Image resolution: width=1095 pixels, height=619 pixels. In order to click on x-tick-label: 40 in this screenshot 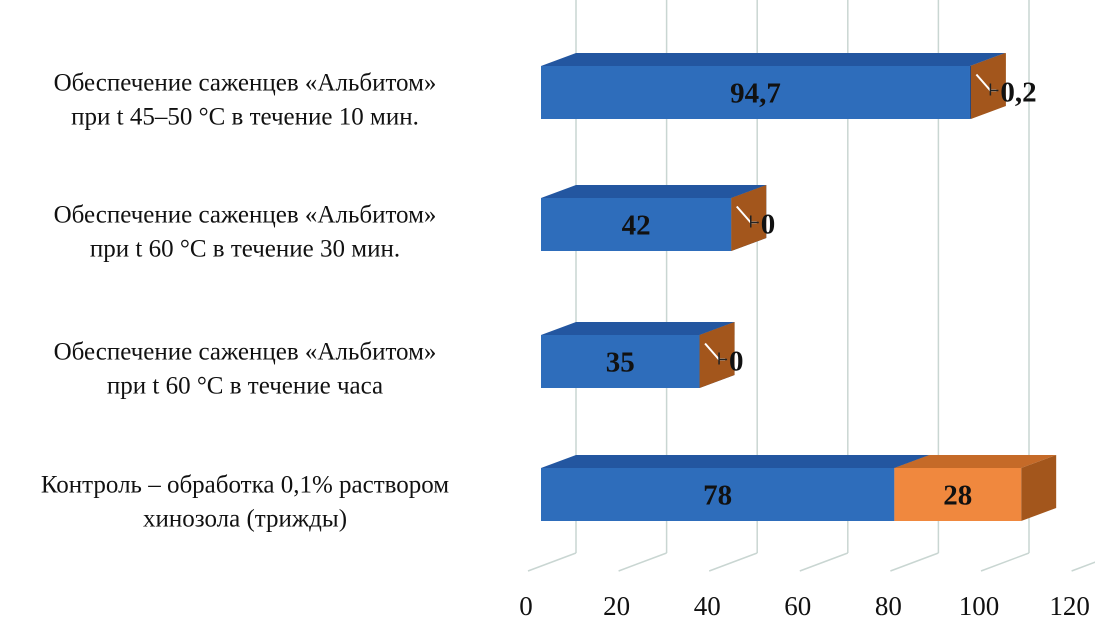, I will do `click(707, 605)`.